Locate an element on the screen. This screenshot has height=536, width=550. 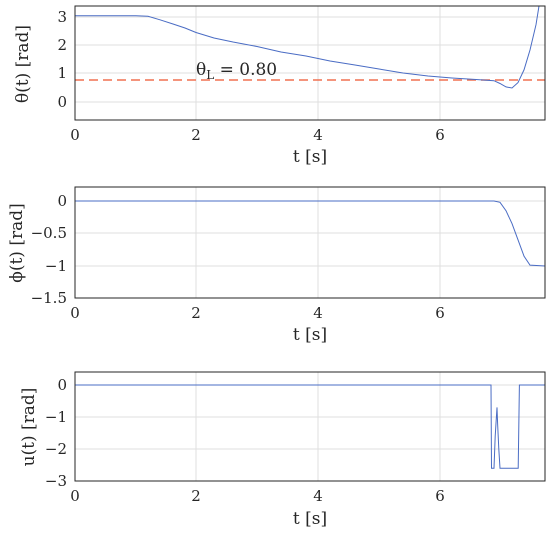
u-ytick-0: 0 is located at coordinates (62, 385).